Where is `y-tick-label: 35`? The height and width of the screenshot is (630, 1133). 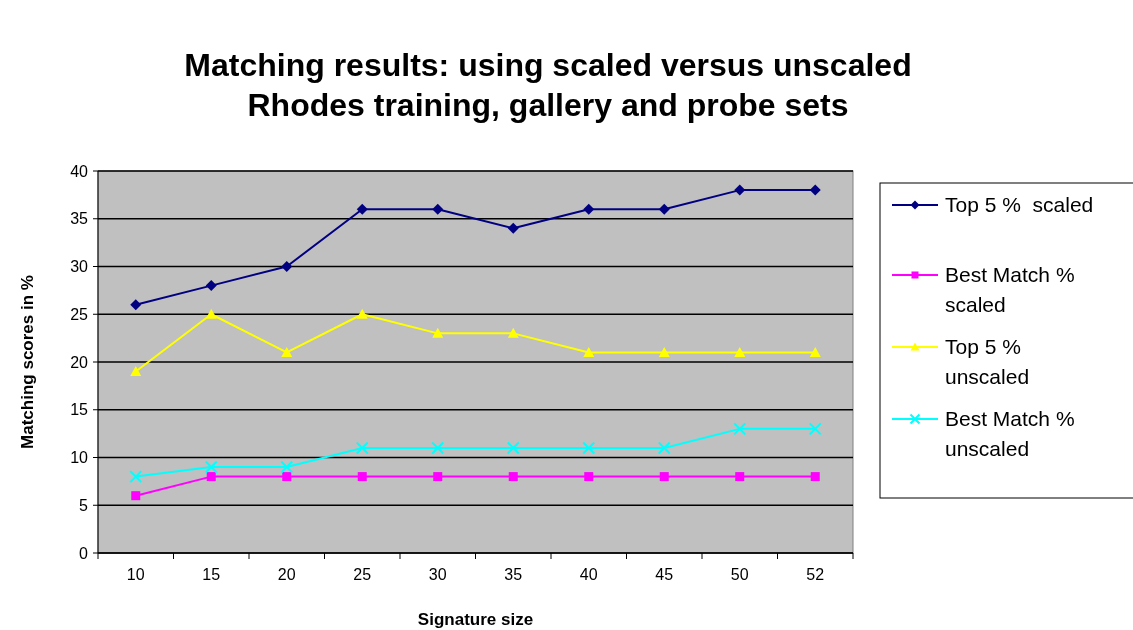
y-tick-label: 35 is located at coordinates (79, 219).